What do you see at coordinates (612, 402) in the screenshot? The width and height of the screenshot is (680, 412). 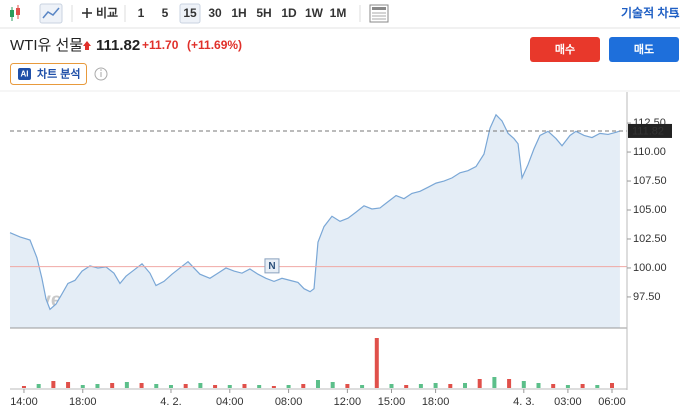 I see `x-tick-label: 06:00` at bounding box center [612, 402].